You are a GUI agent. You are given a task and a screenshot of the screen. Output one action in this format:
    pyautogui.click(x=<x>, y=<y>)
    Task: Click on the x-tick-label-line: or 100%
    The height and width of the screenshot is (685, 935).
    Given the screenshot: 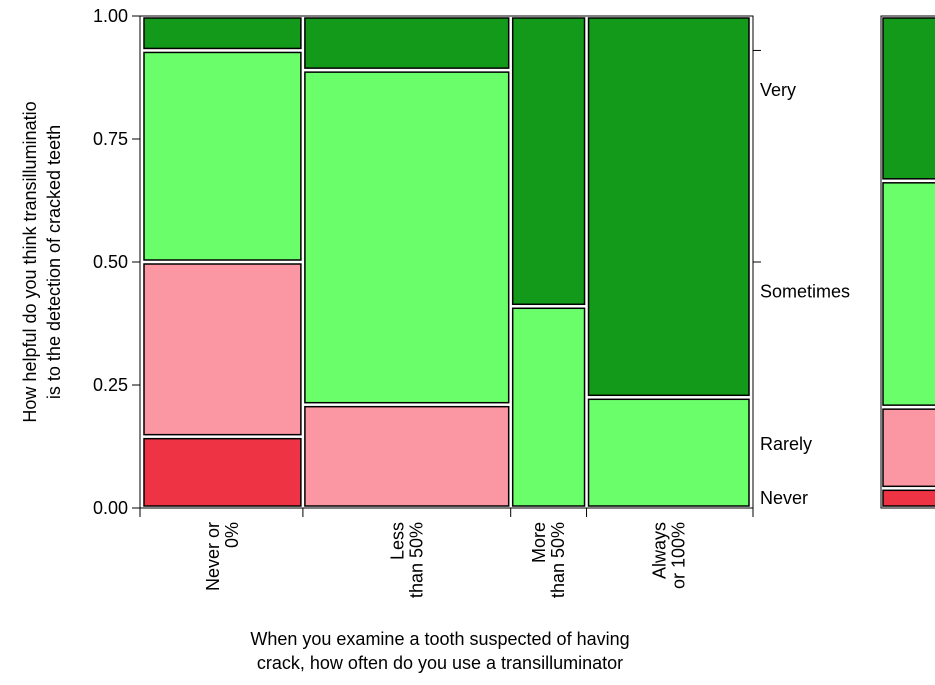 What is the action you would take?
    pyautogui.click(x=678, y=555)
    